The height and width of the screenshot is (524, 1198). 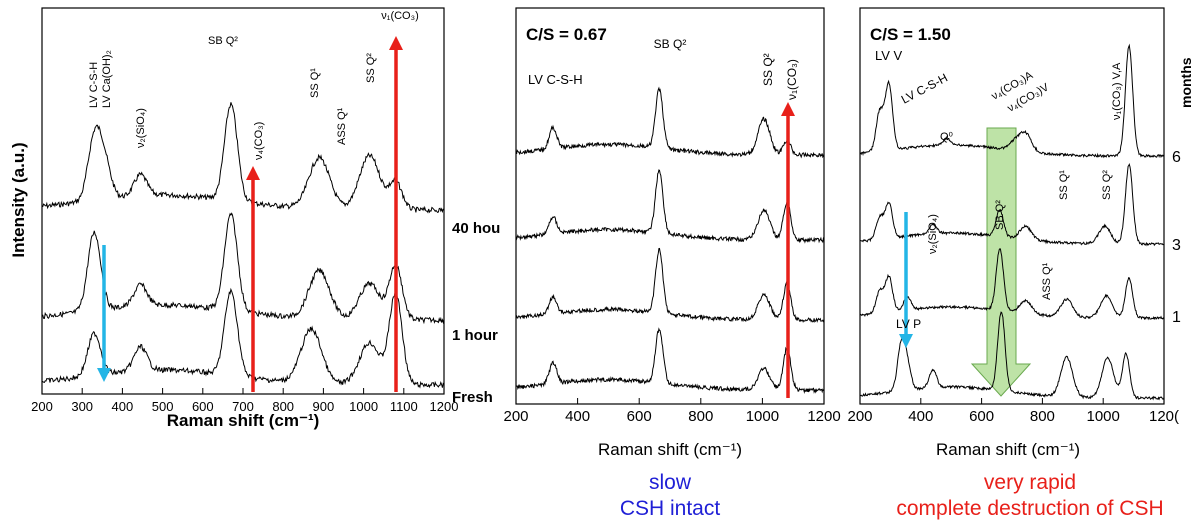 What do you see at coordinates (324, 406) in the screenshot?
I see `x-tick-label: 900` at bounding box center [324, 406].